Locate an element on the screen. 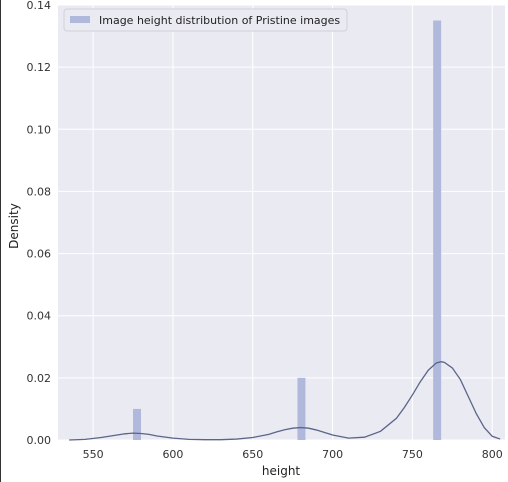 Image resolution: width=508 pixels, height=482 pixels. y-axis-label: Density is located at coordinates (14, 226).